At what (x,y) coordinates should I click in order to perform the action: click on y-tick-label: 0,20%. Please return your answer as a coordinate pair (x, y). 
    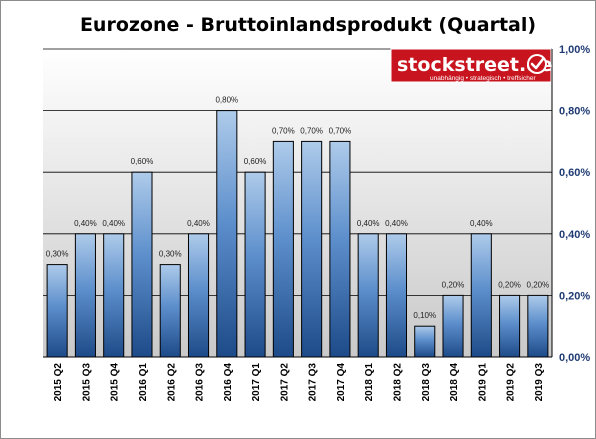
    Looking at the image, I should click on (574, 296).